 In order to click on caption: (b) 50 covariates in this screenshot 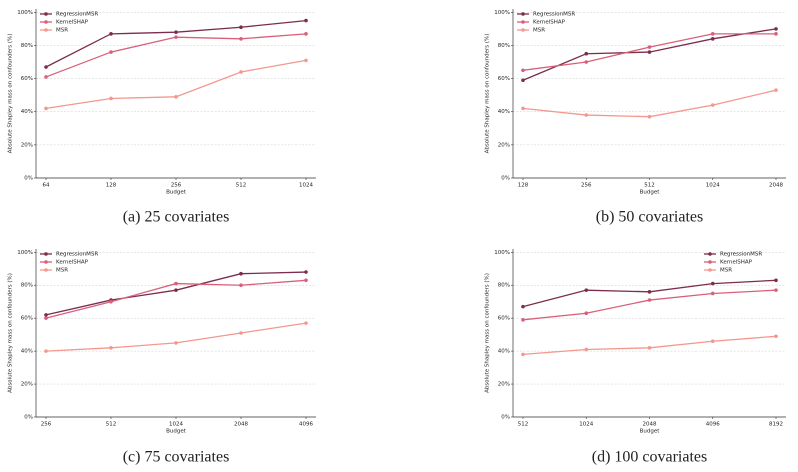, I will do `click(650, 217)`.